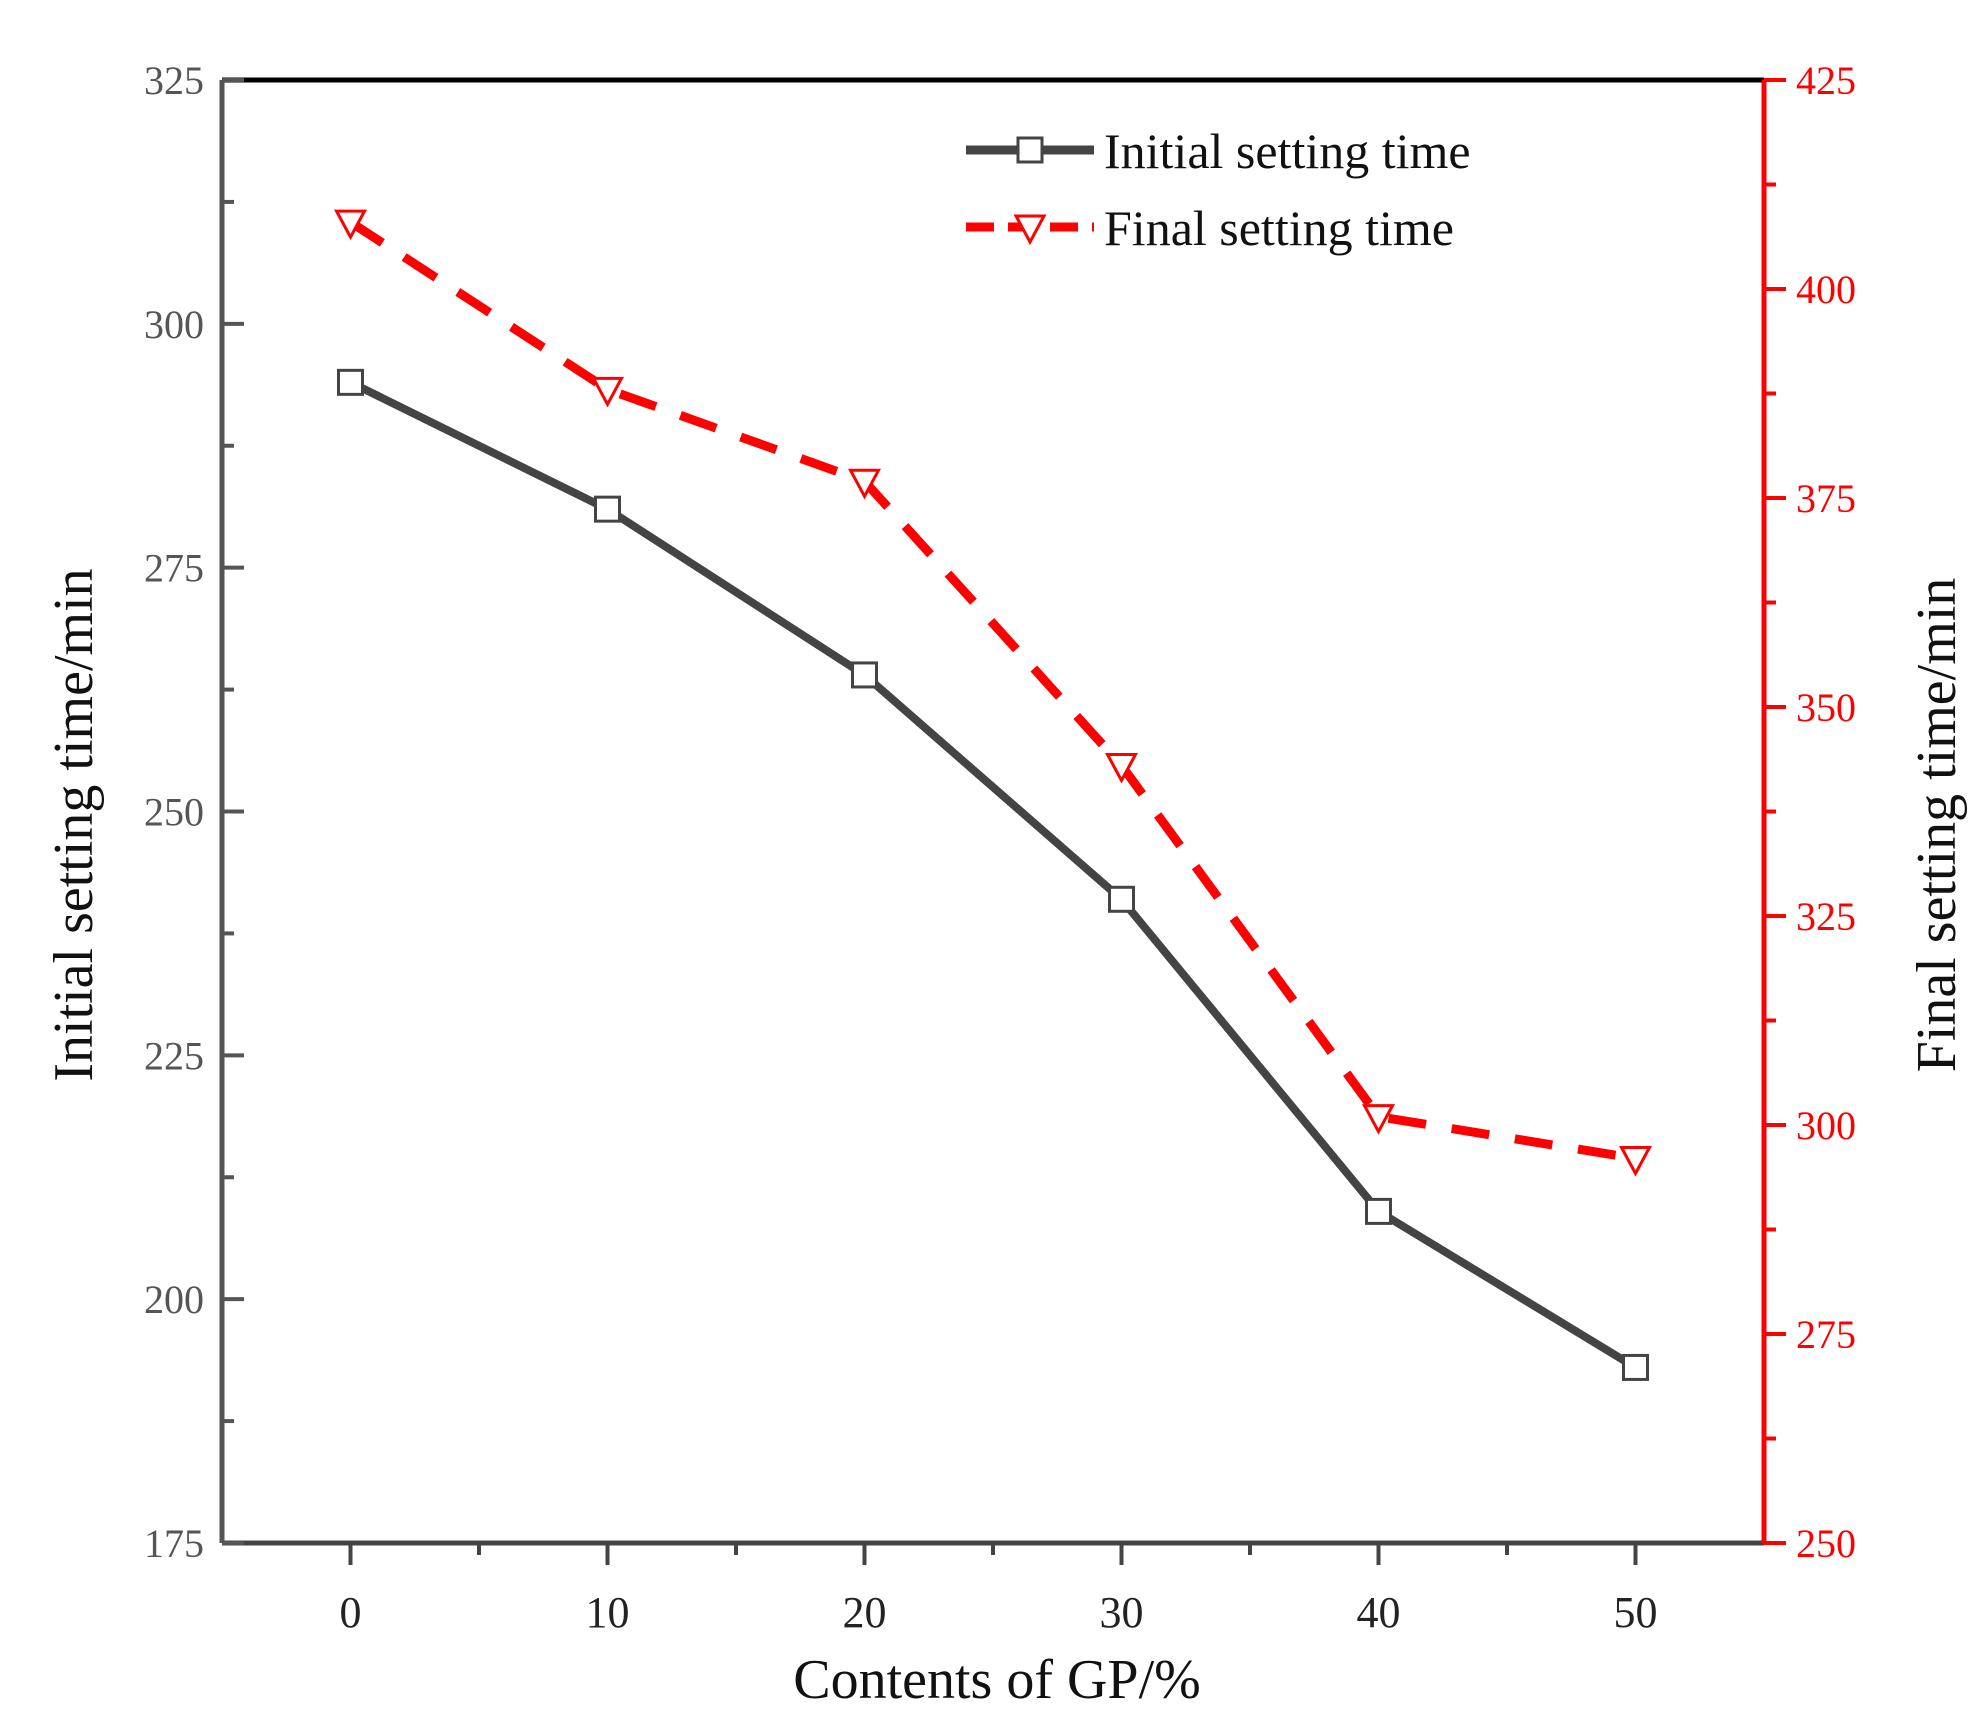 This screenshot has width=1982, height=1733. I want to click on right-y-tick-label: 300, so click(1826, 1125).